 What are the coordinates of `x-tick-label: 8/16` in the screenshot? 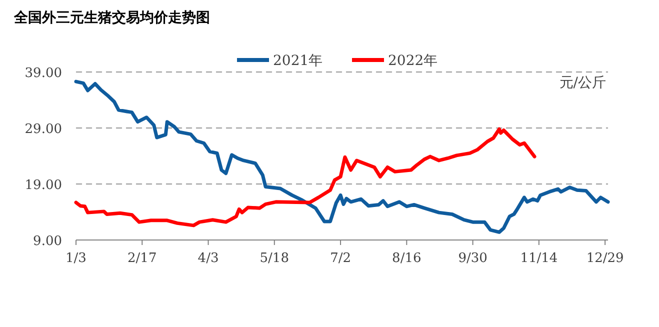 It's located at (407, 258).